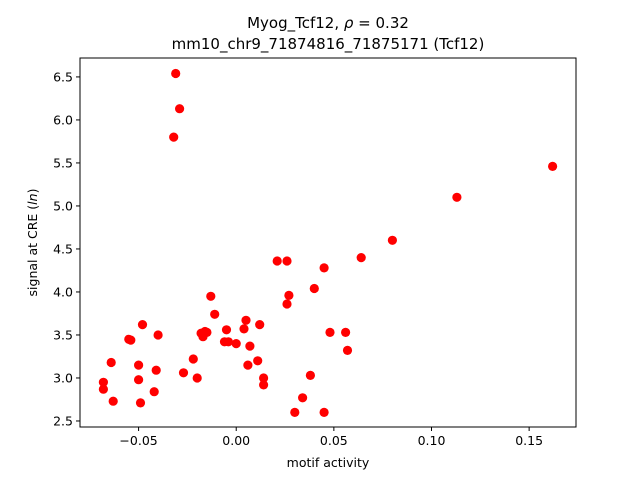 Image resolution: width=640 pixels, height=480 pixels. Describe the element at coordinates (432, 440) in the screenshot. I see `x-tick-label: 0.10` at that location.